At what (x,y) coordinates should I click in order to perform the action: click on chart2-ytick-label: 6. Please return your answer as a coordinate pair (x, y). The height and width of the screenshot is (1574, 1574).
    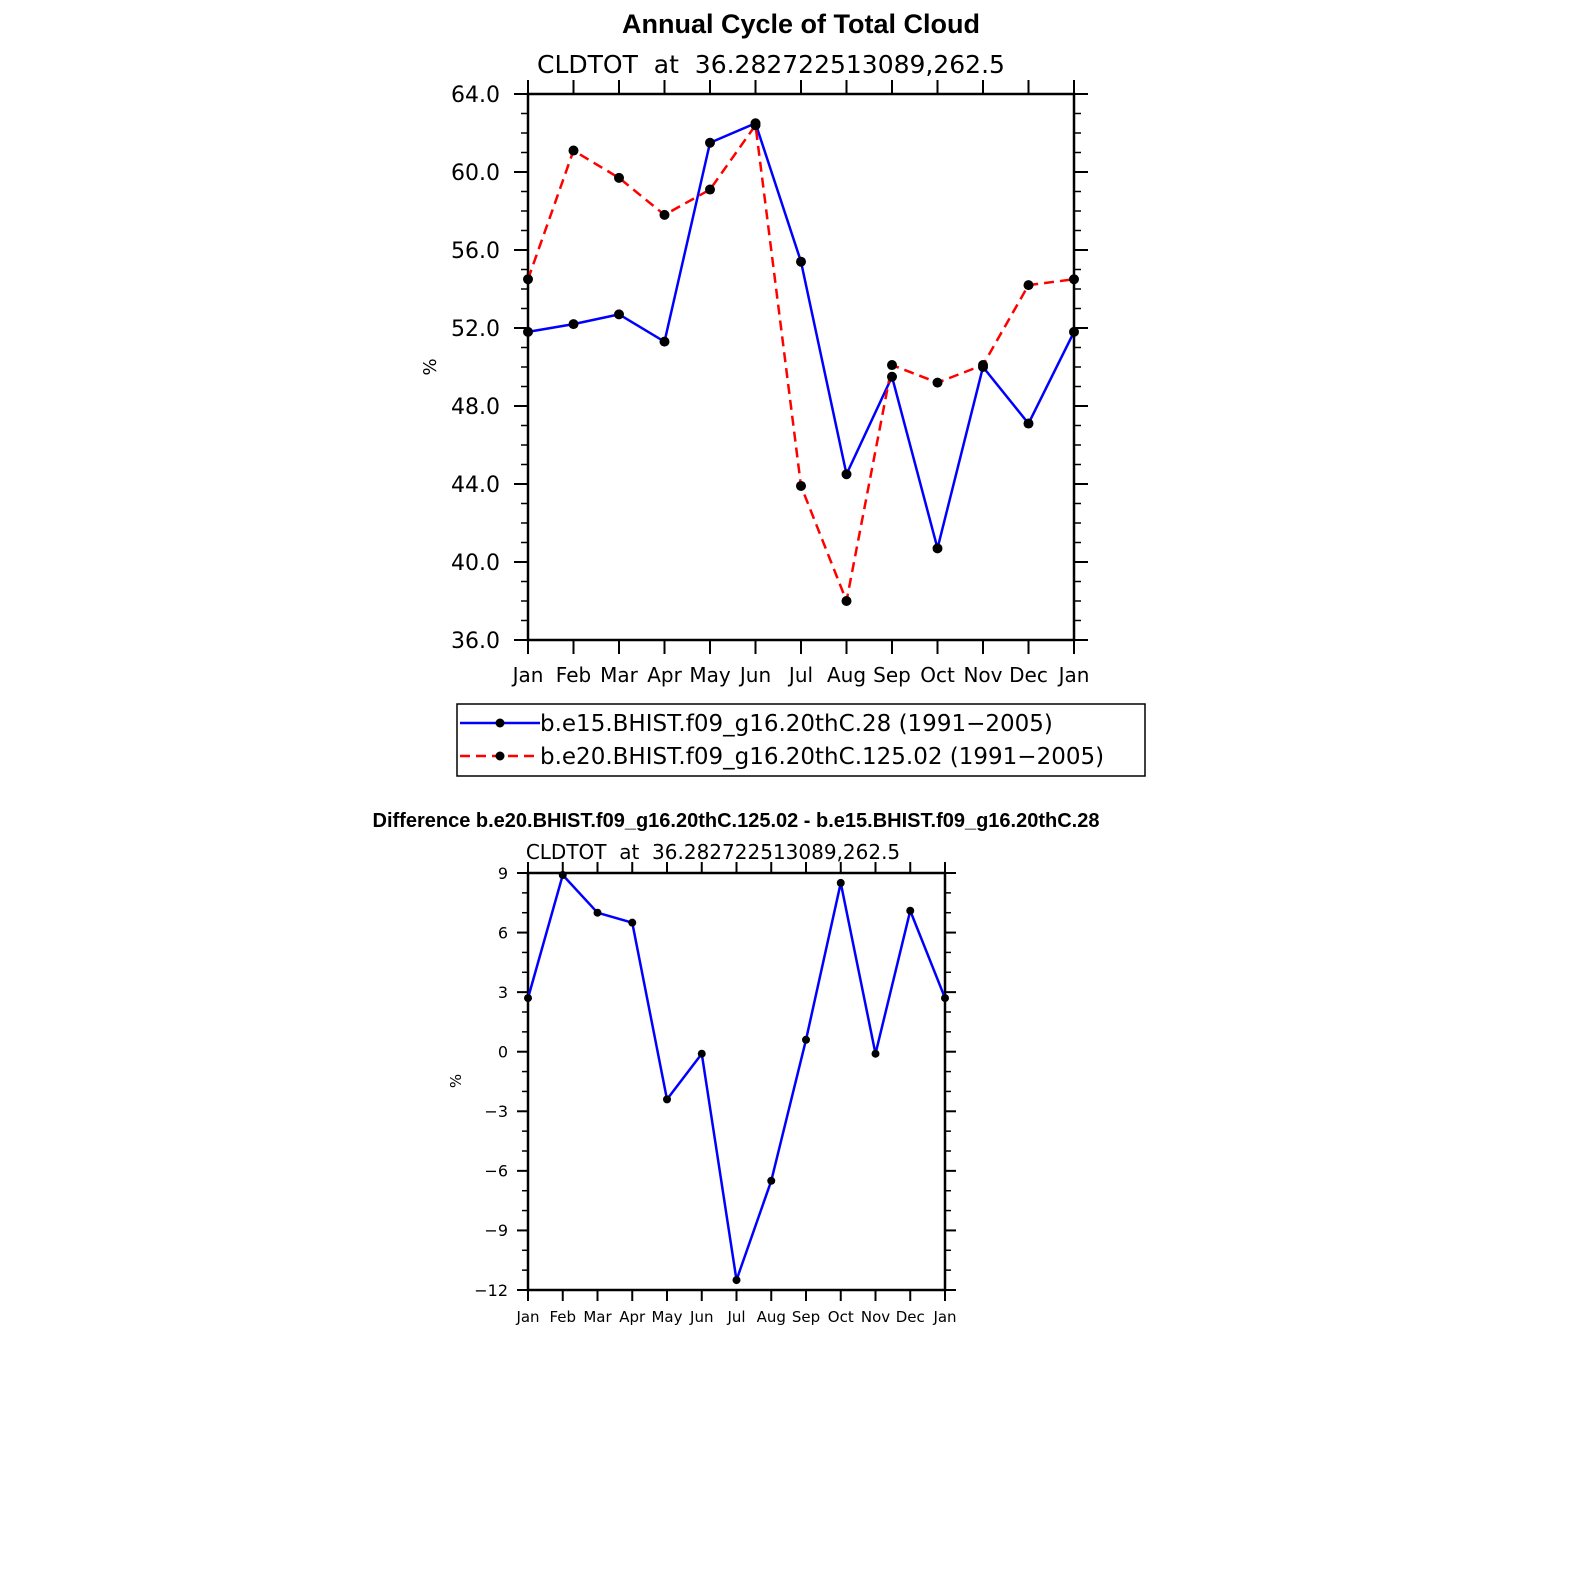
    Looking at the image, I should click on (503, 932).